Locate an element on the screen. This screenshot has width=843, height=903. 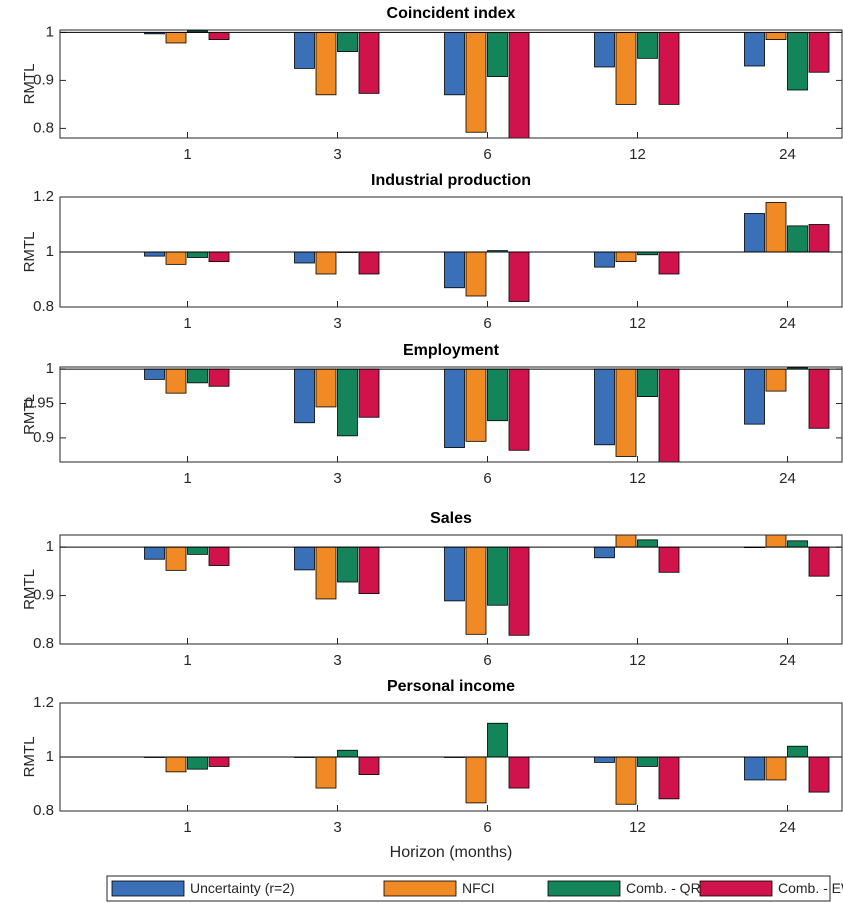
x-axis-label: Horizon (months) is located at coordinates (451, 852).